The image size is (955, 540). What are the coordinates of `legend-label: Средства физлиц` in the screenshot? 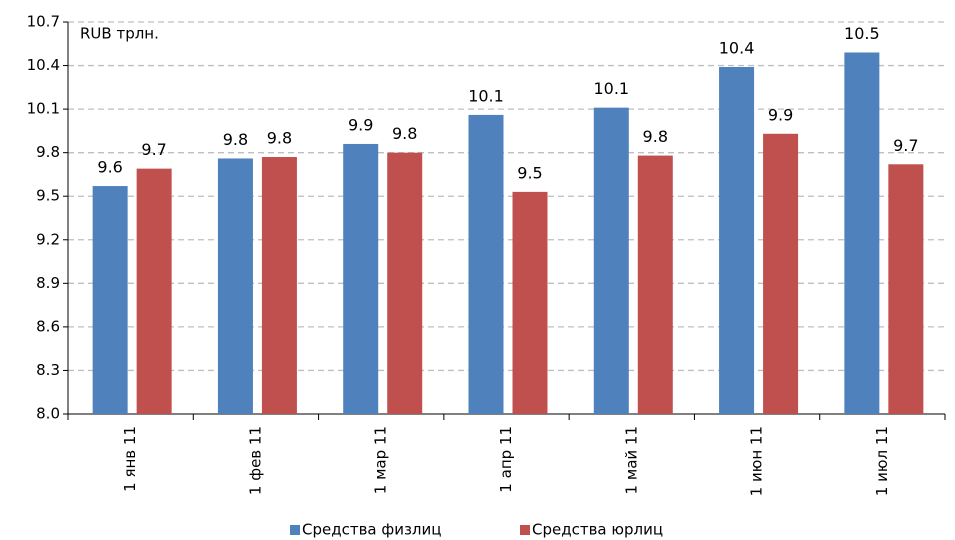 It's located at (371, 530).